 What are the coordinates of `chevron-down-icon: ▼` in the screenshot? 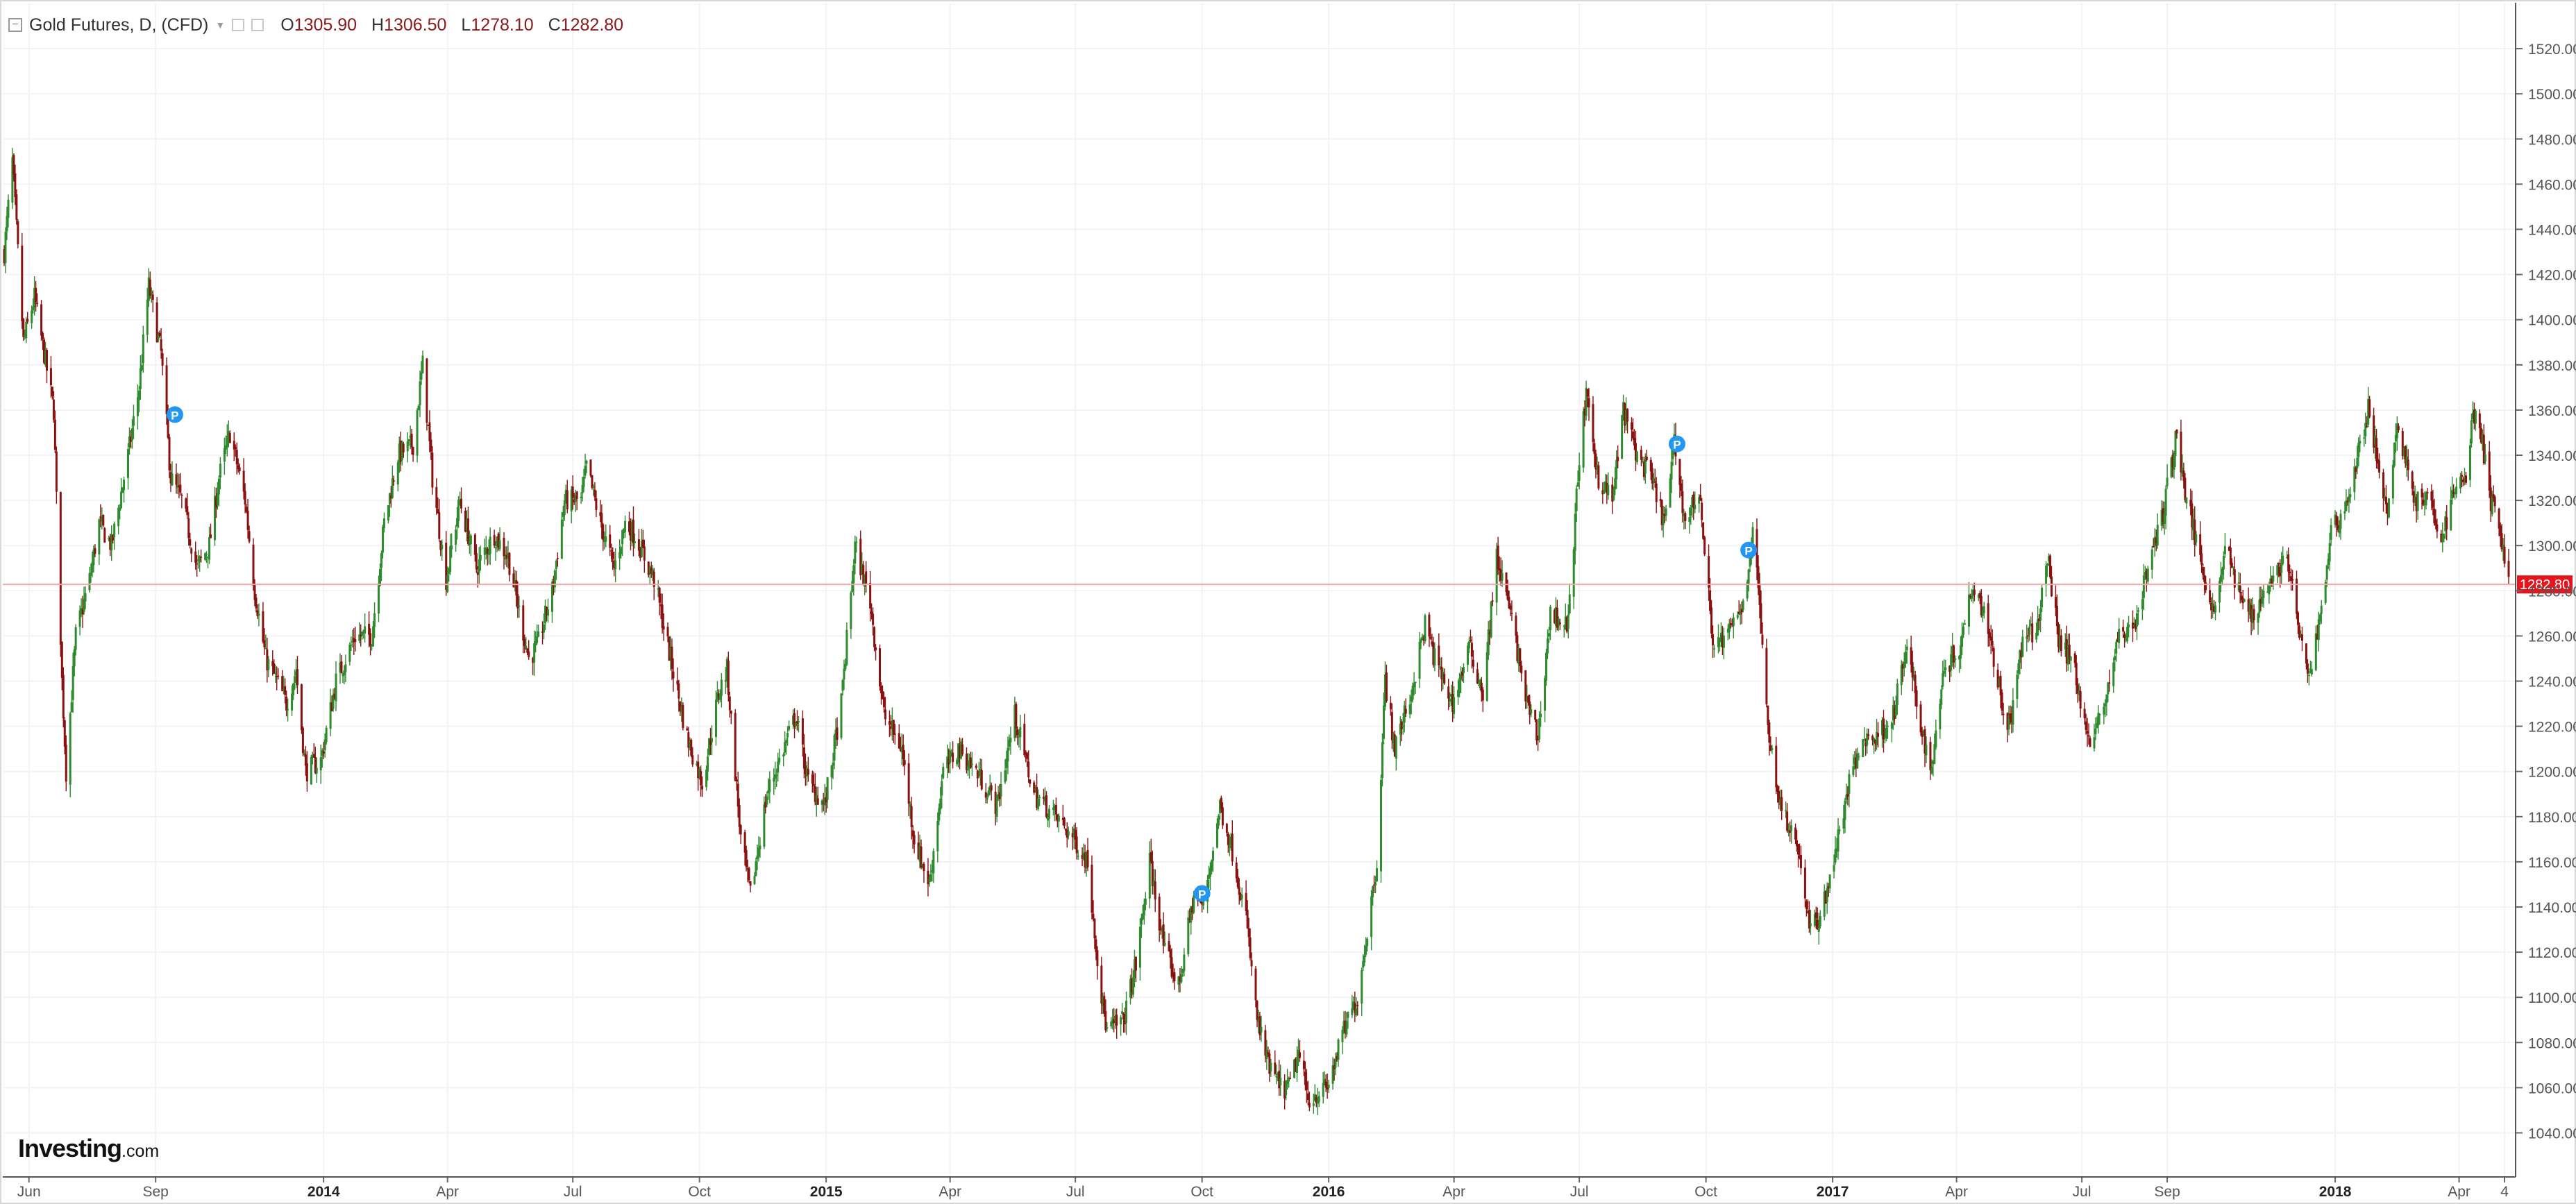 It's located at (220, 25).